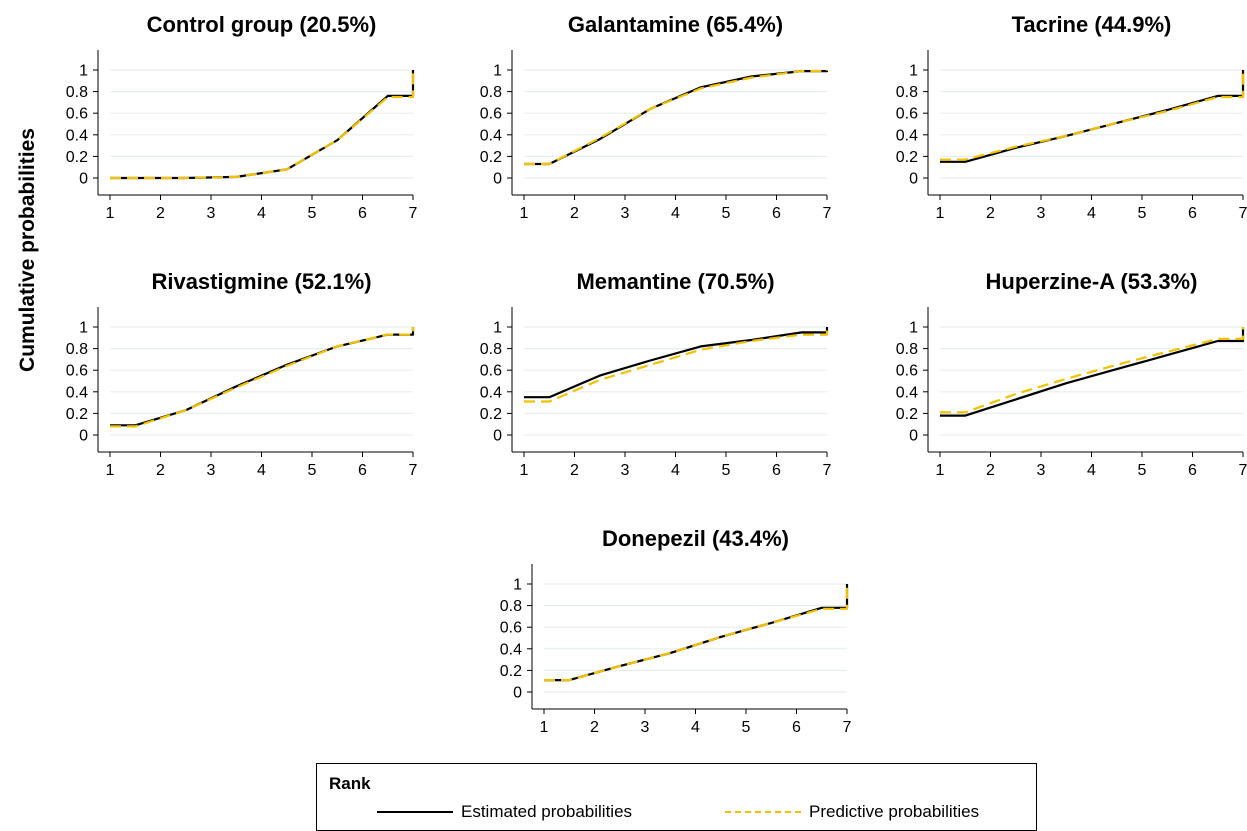  What do you see at coordinates (517, 693) in the screenshot?
I see `panel-7-ytick-label-0: 0` at bounding box center [517, 693].